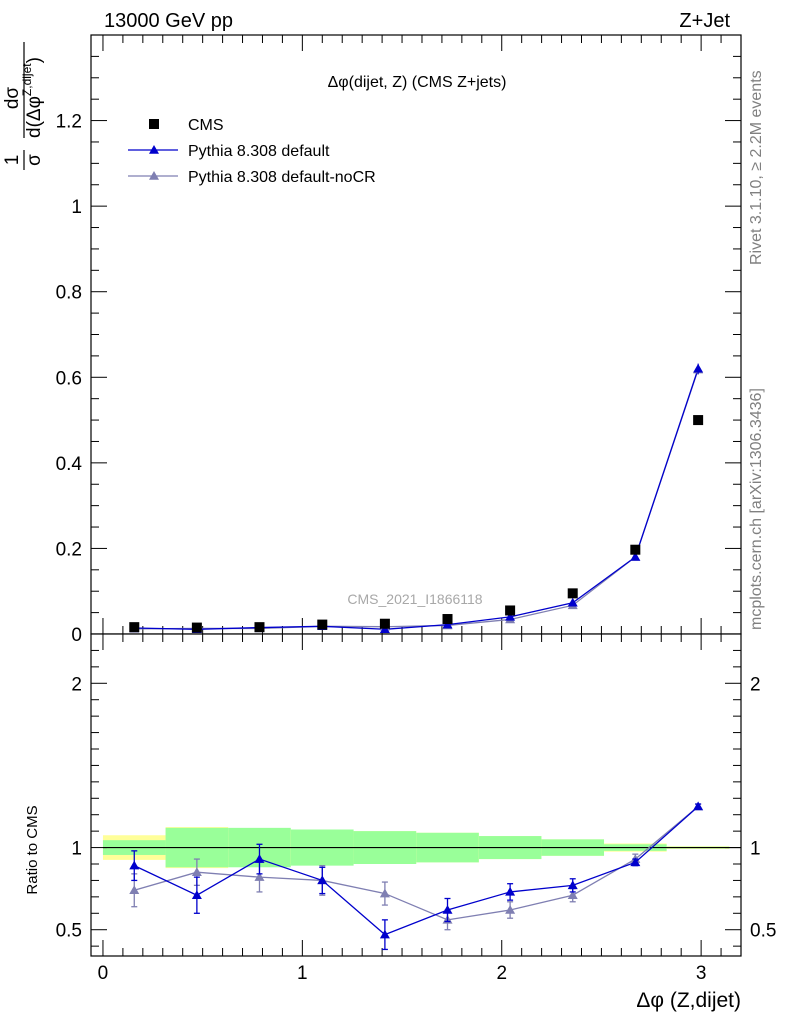 The width and height of the screenshot is (786, 1024). I want to click on ylabel-numerator-one: 1, so click(12, 160).